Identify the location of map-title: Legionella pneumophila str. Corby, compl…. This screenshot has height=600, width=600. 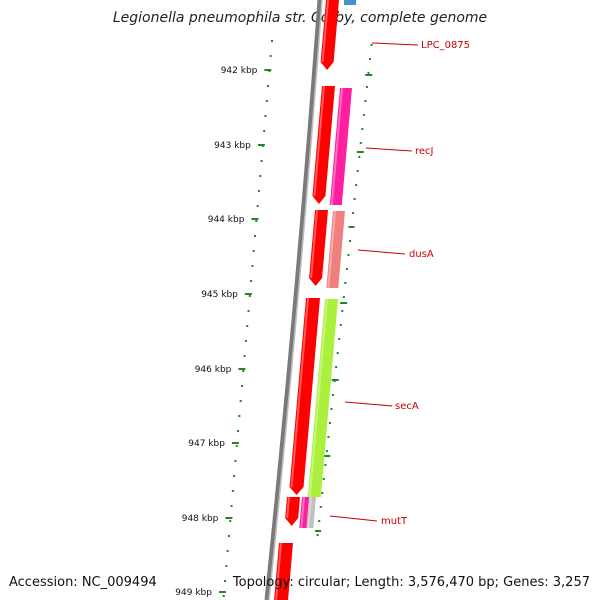
(300, 18).